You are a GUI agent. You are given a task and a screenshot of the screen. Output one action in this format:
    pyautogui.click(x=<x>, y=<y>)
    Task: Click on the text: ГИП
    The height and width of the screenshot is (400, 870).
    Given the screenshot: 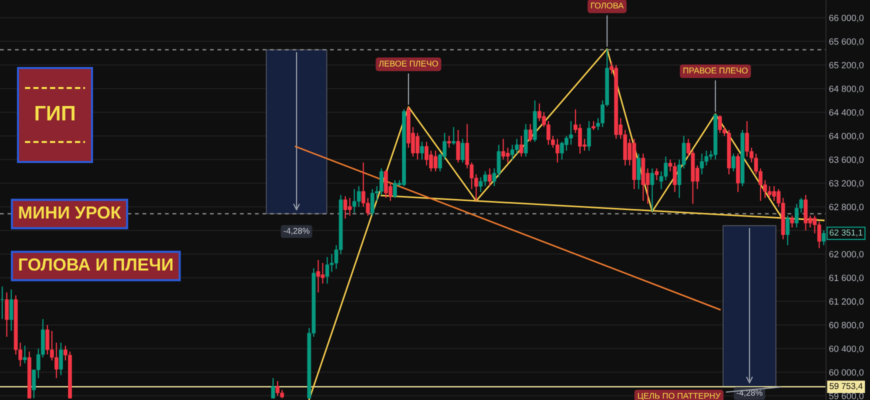 What is the action you would take?
    pyautogui.click(x=55, y=113)
    